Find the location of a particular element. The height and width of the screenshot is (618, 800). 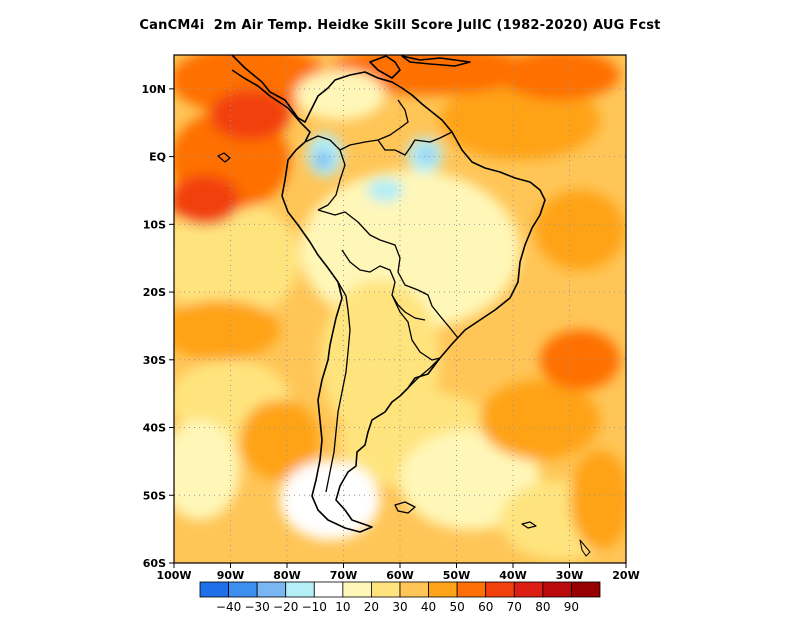

y-tick-label: 60S is located at coordinates (154, 563).